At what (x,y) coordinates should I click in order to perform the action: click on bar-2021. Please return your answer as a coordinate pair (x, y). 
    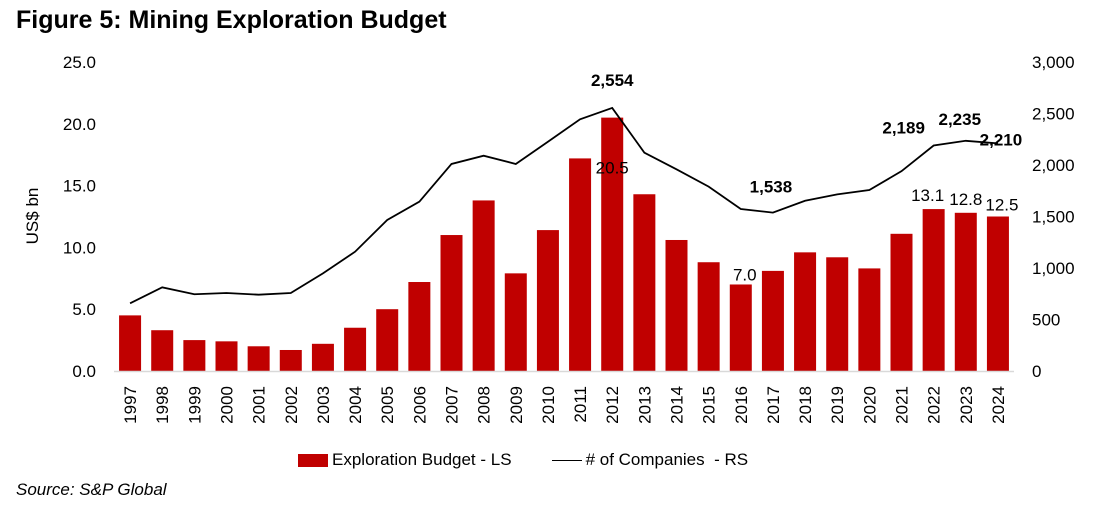
    Looking at the image, I should click on (901, 302).